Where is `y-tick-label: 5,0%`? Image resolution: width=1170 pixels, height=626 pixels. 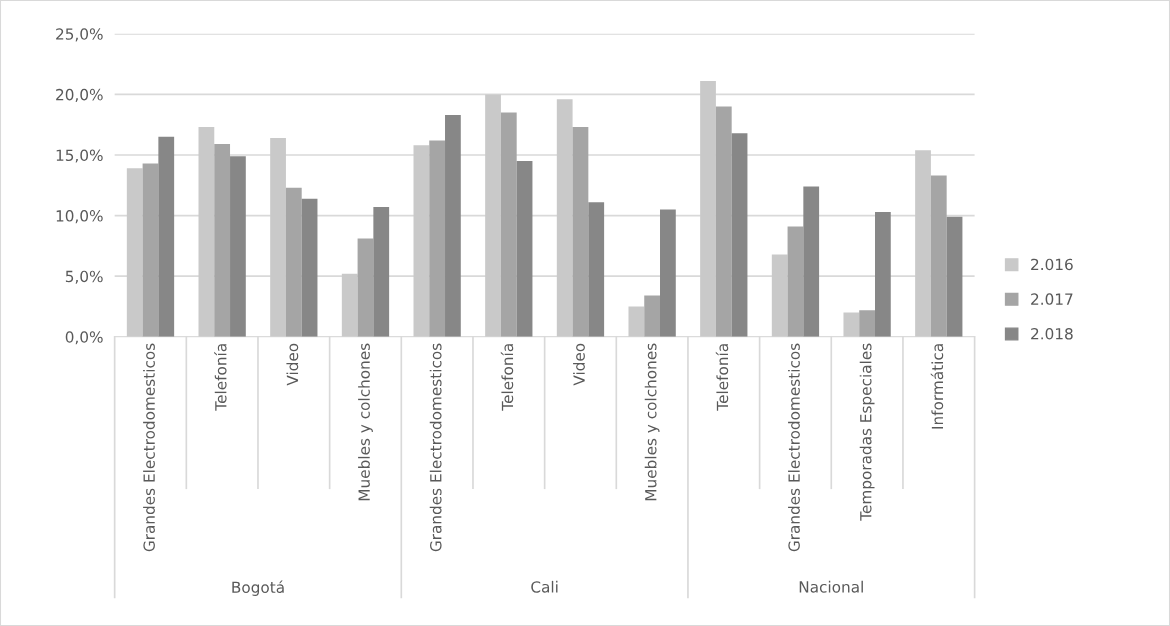
y-tick-label: 5,0% is located at coordinates (84, 277).